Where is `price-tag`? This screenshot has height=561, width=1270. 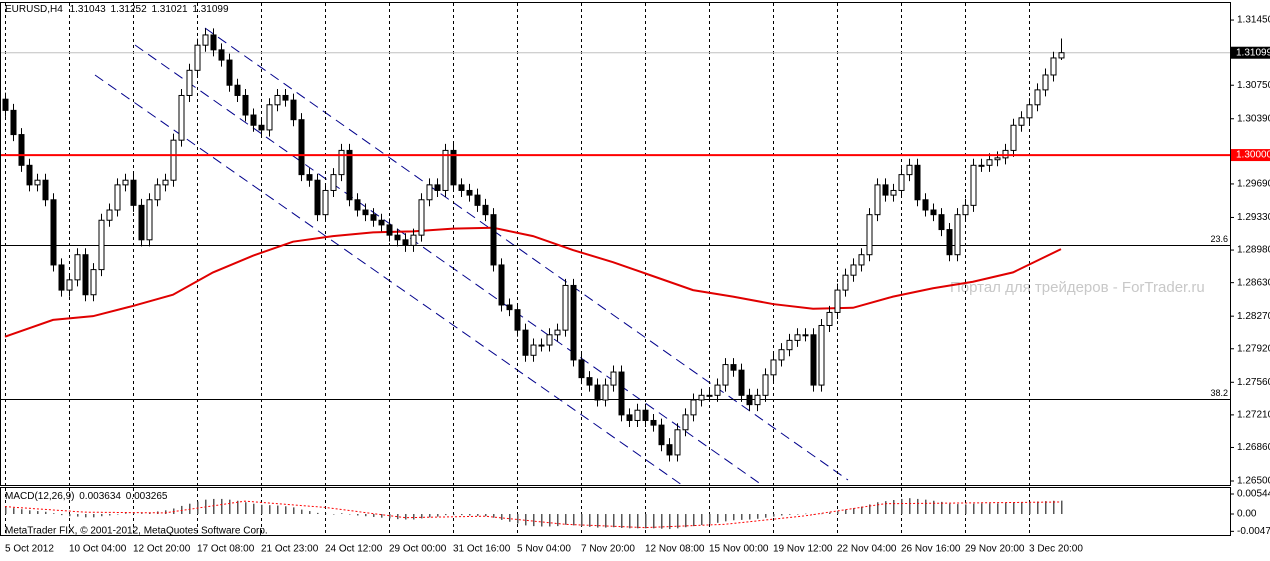 price-tag is located at coordinates (1250, 52).